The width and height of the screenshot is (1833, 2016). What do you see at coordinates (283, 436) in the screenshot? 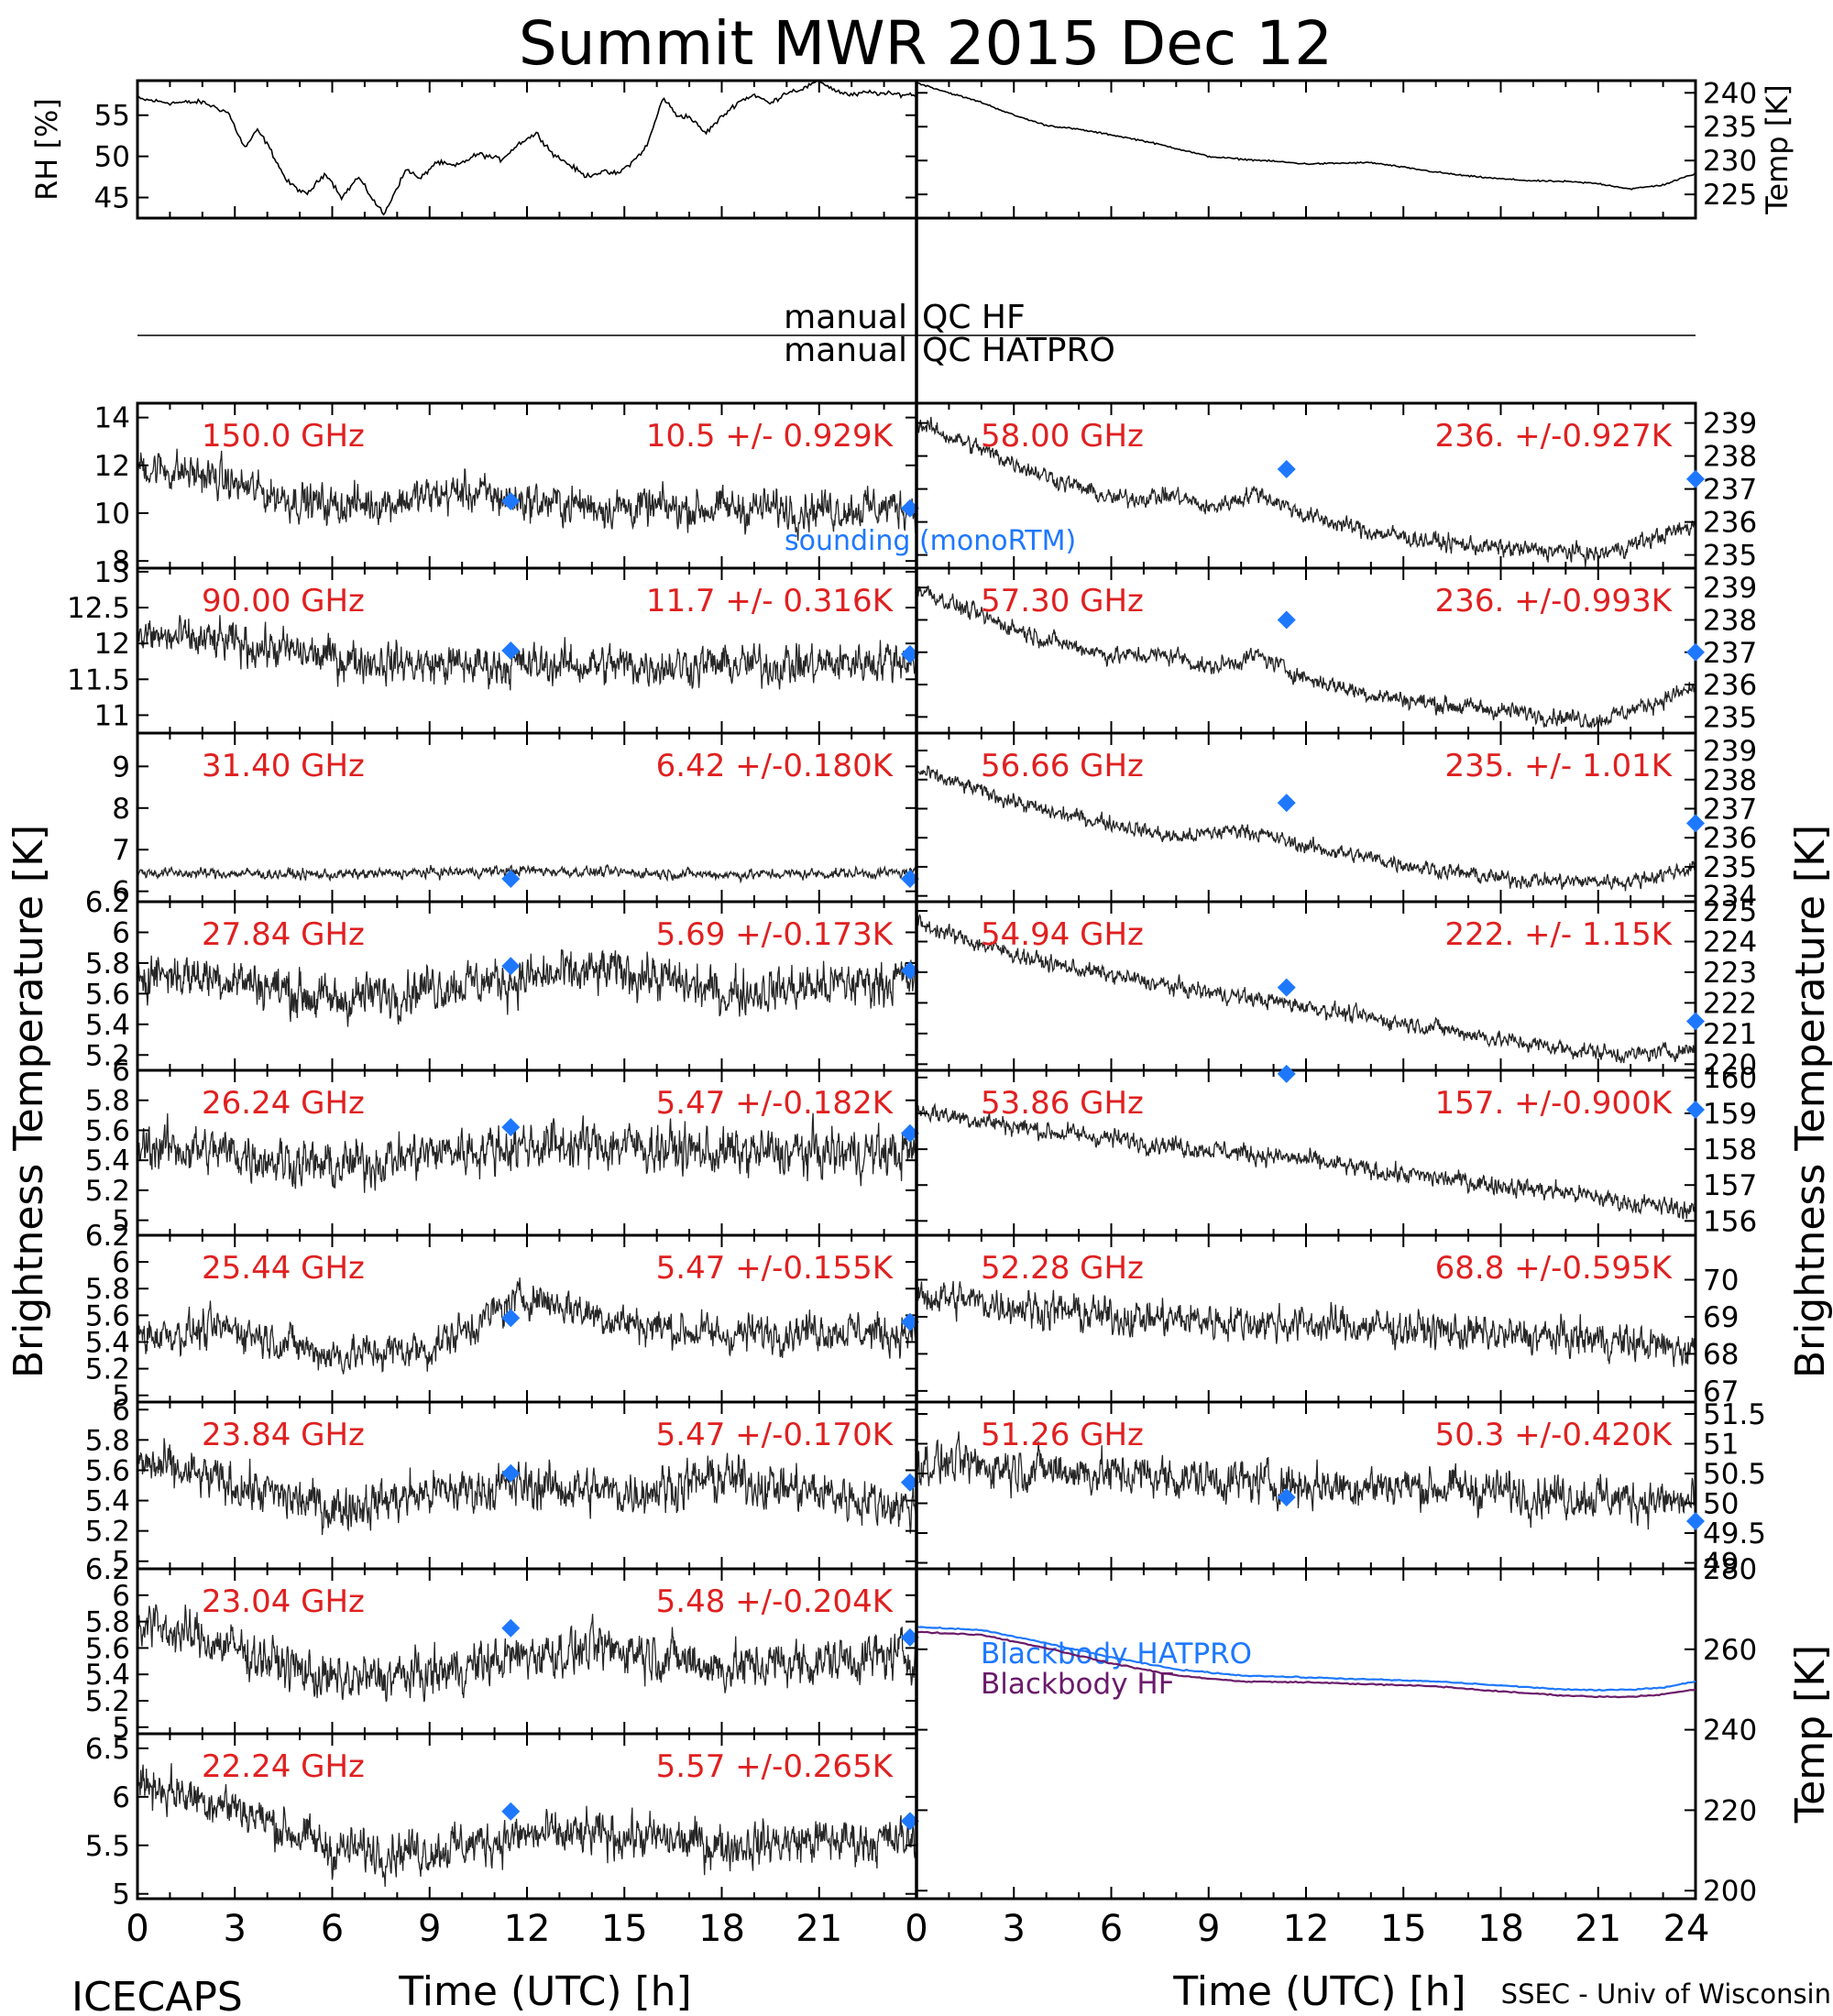
I see `left-panel-0-frequency-label: 150.0 GHz` at bounding box center [283, 436].